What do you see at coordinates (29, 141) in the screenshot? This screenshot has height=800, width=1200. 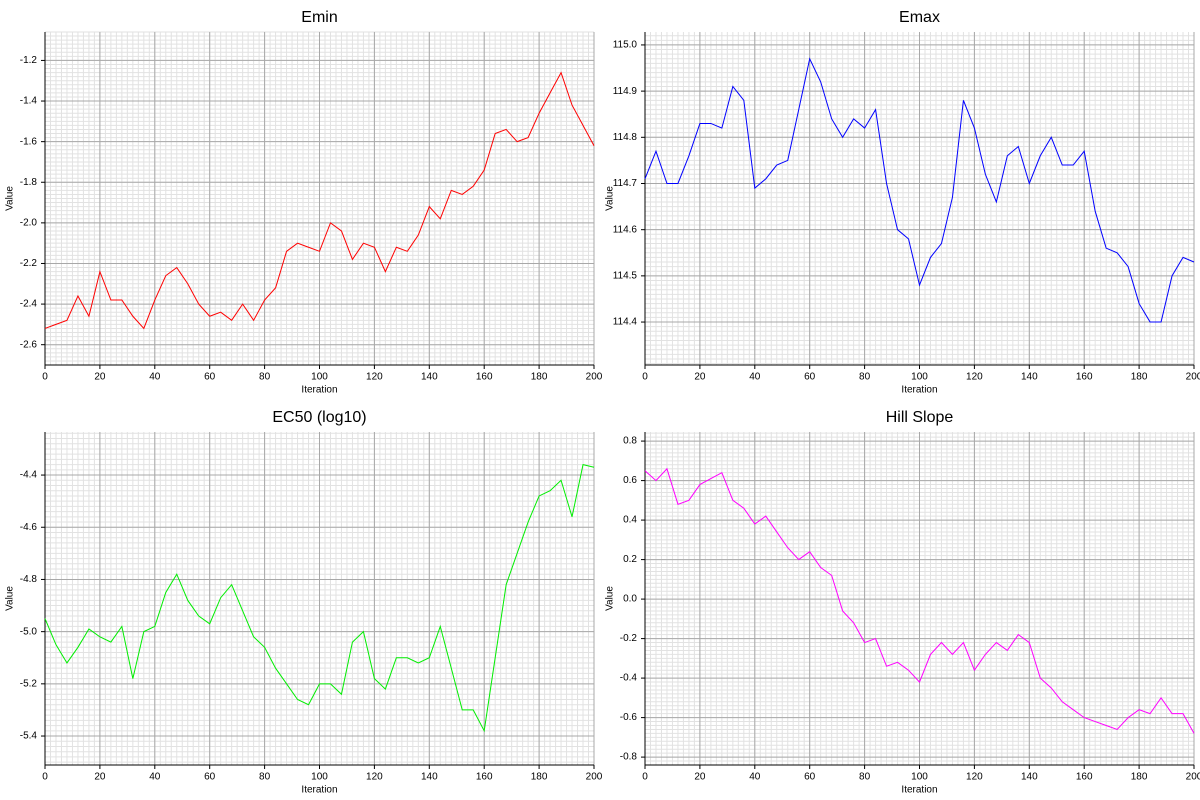 I see `y-tick-label: -1.6` at bounding box center [29, 141].